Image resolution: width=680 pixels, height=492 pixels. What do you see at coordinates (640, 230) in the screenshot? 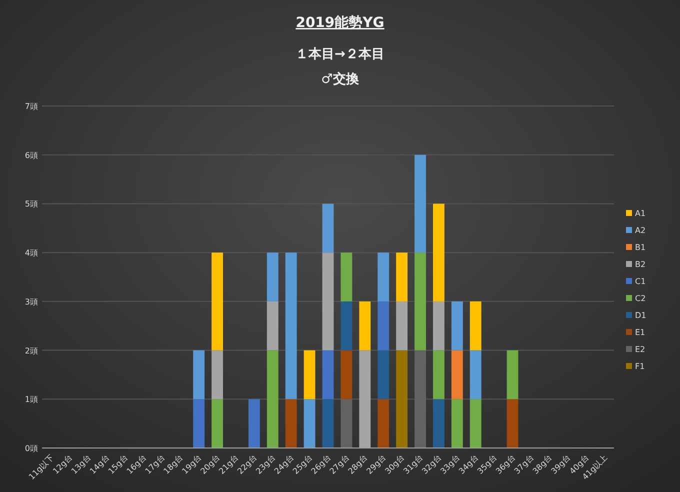
I see `legend-label: A2` at bounding box center [640, 230].